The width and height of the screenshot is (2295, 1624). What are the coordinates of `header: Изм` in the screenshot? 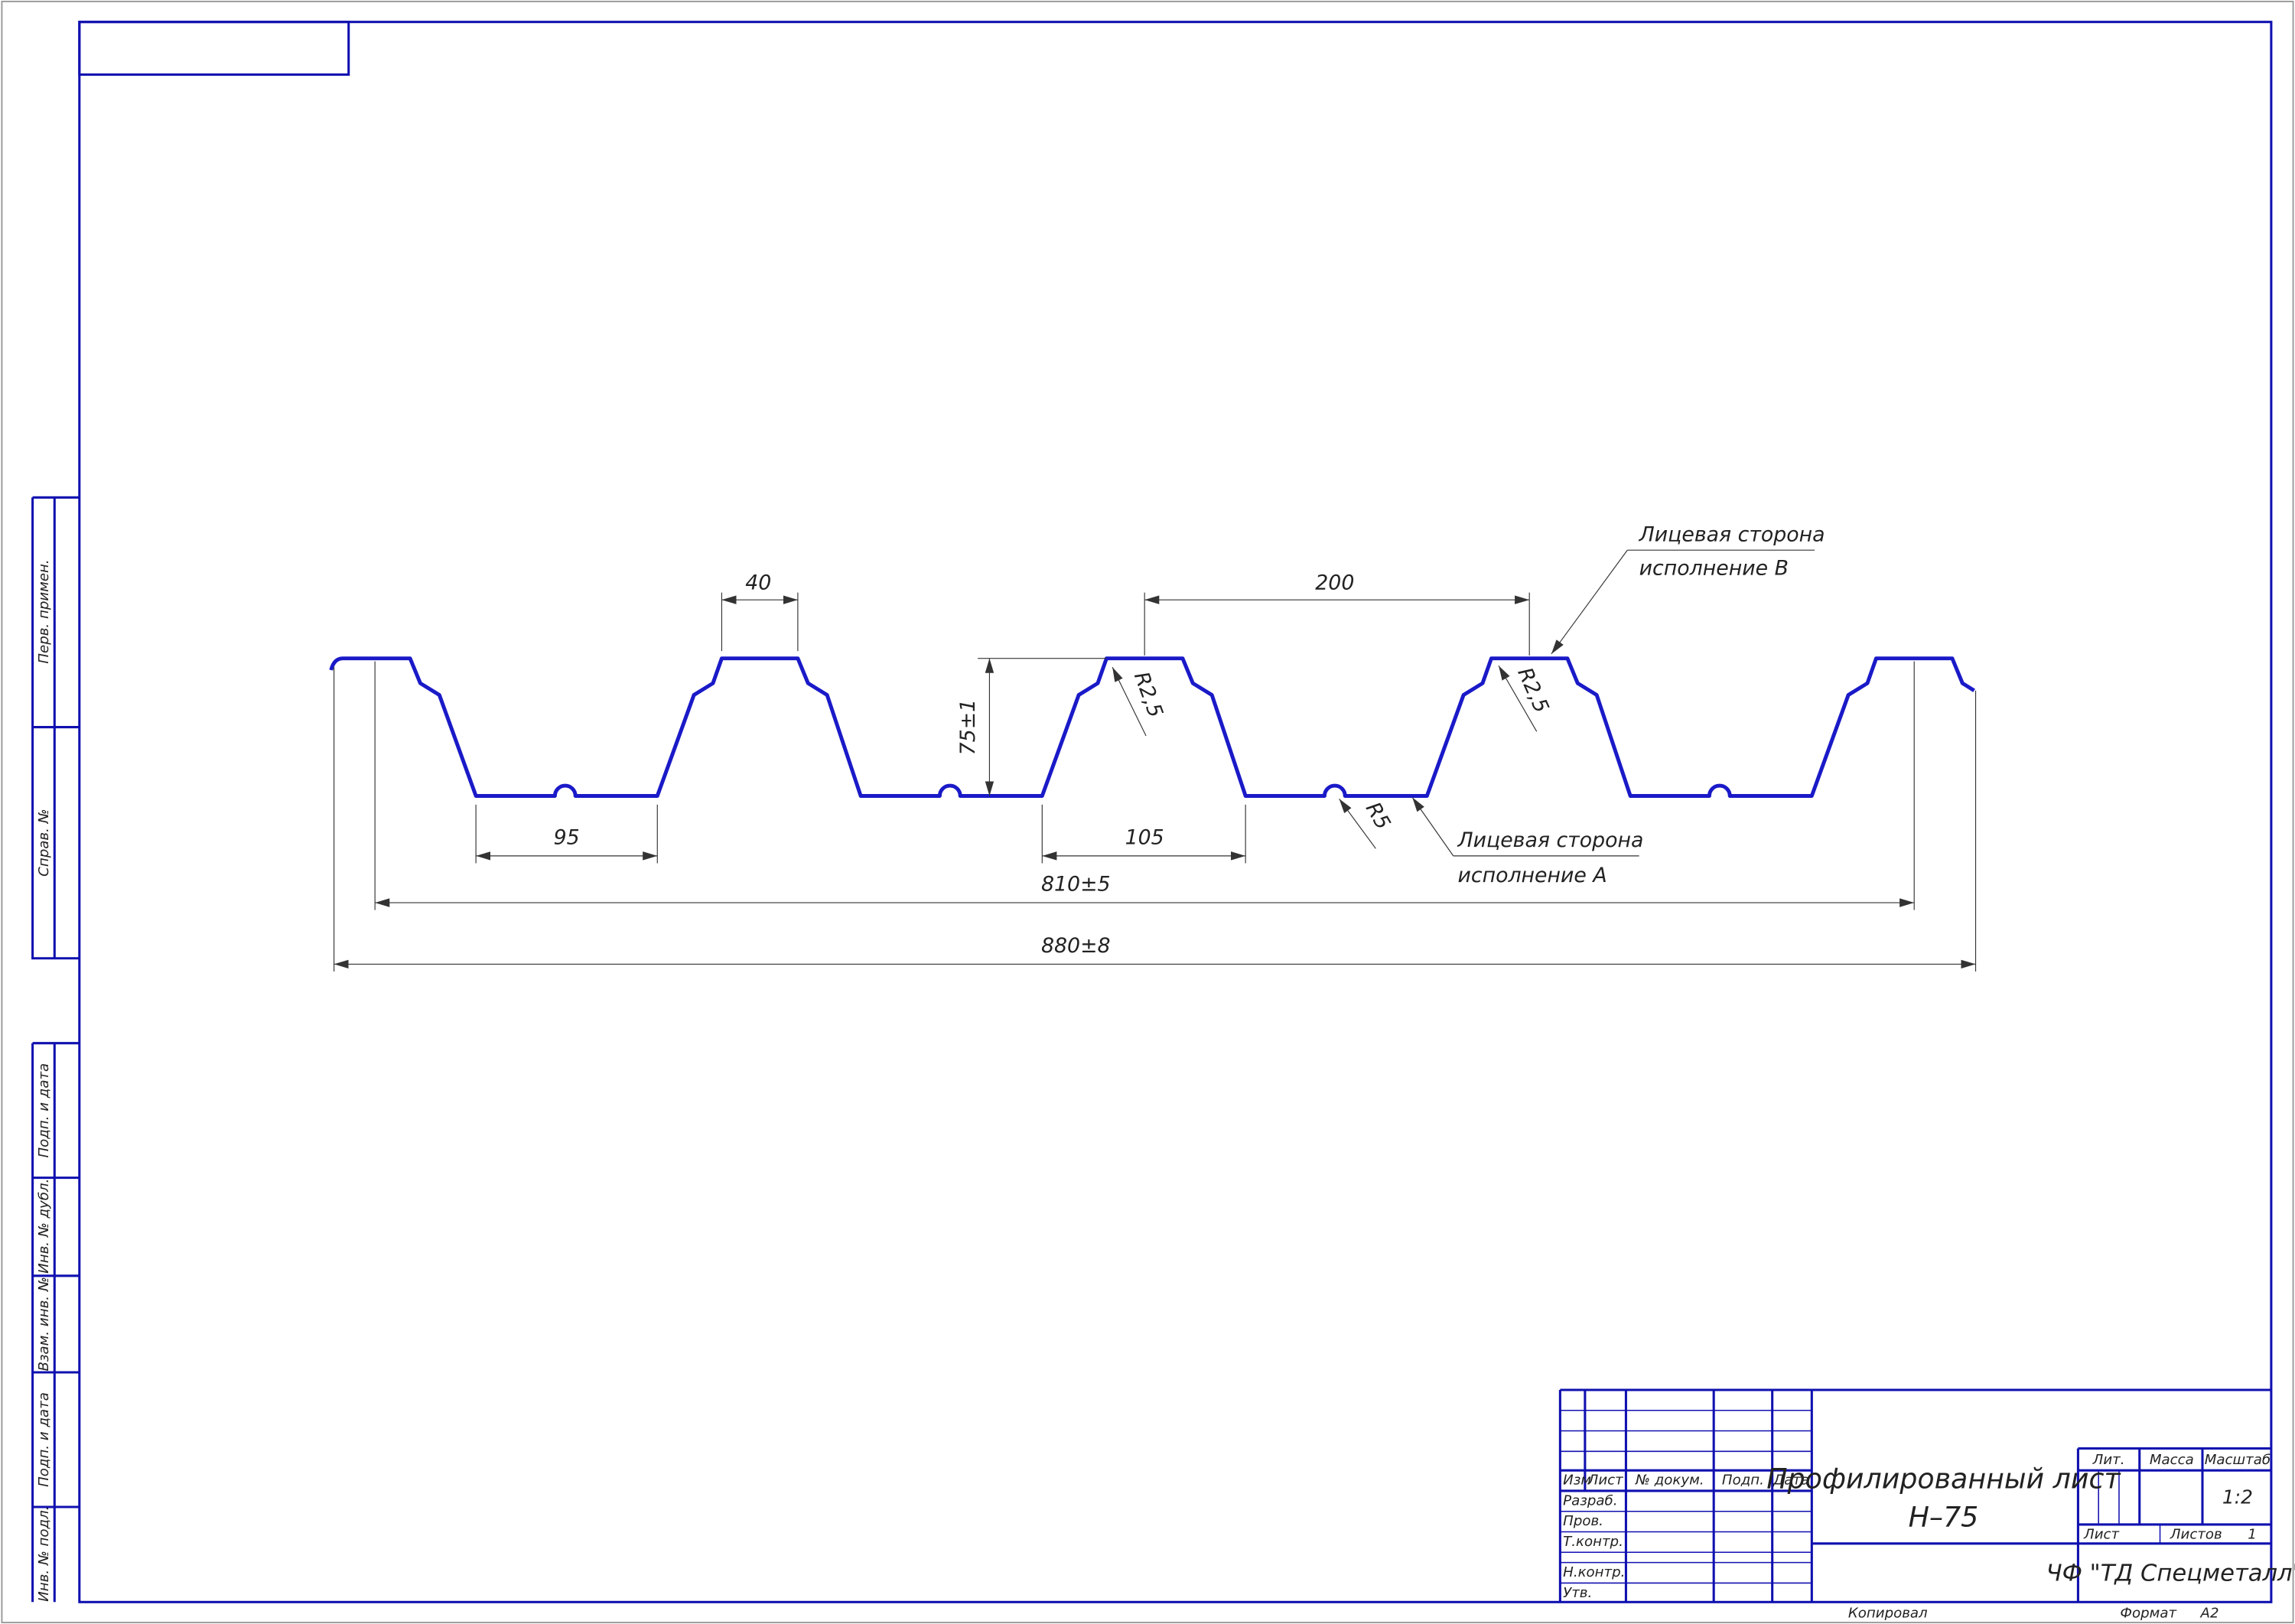 It's located at (1577, 1481).